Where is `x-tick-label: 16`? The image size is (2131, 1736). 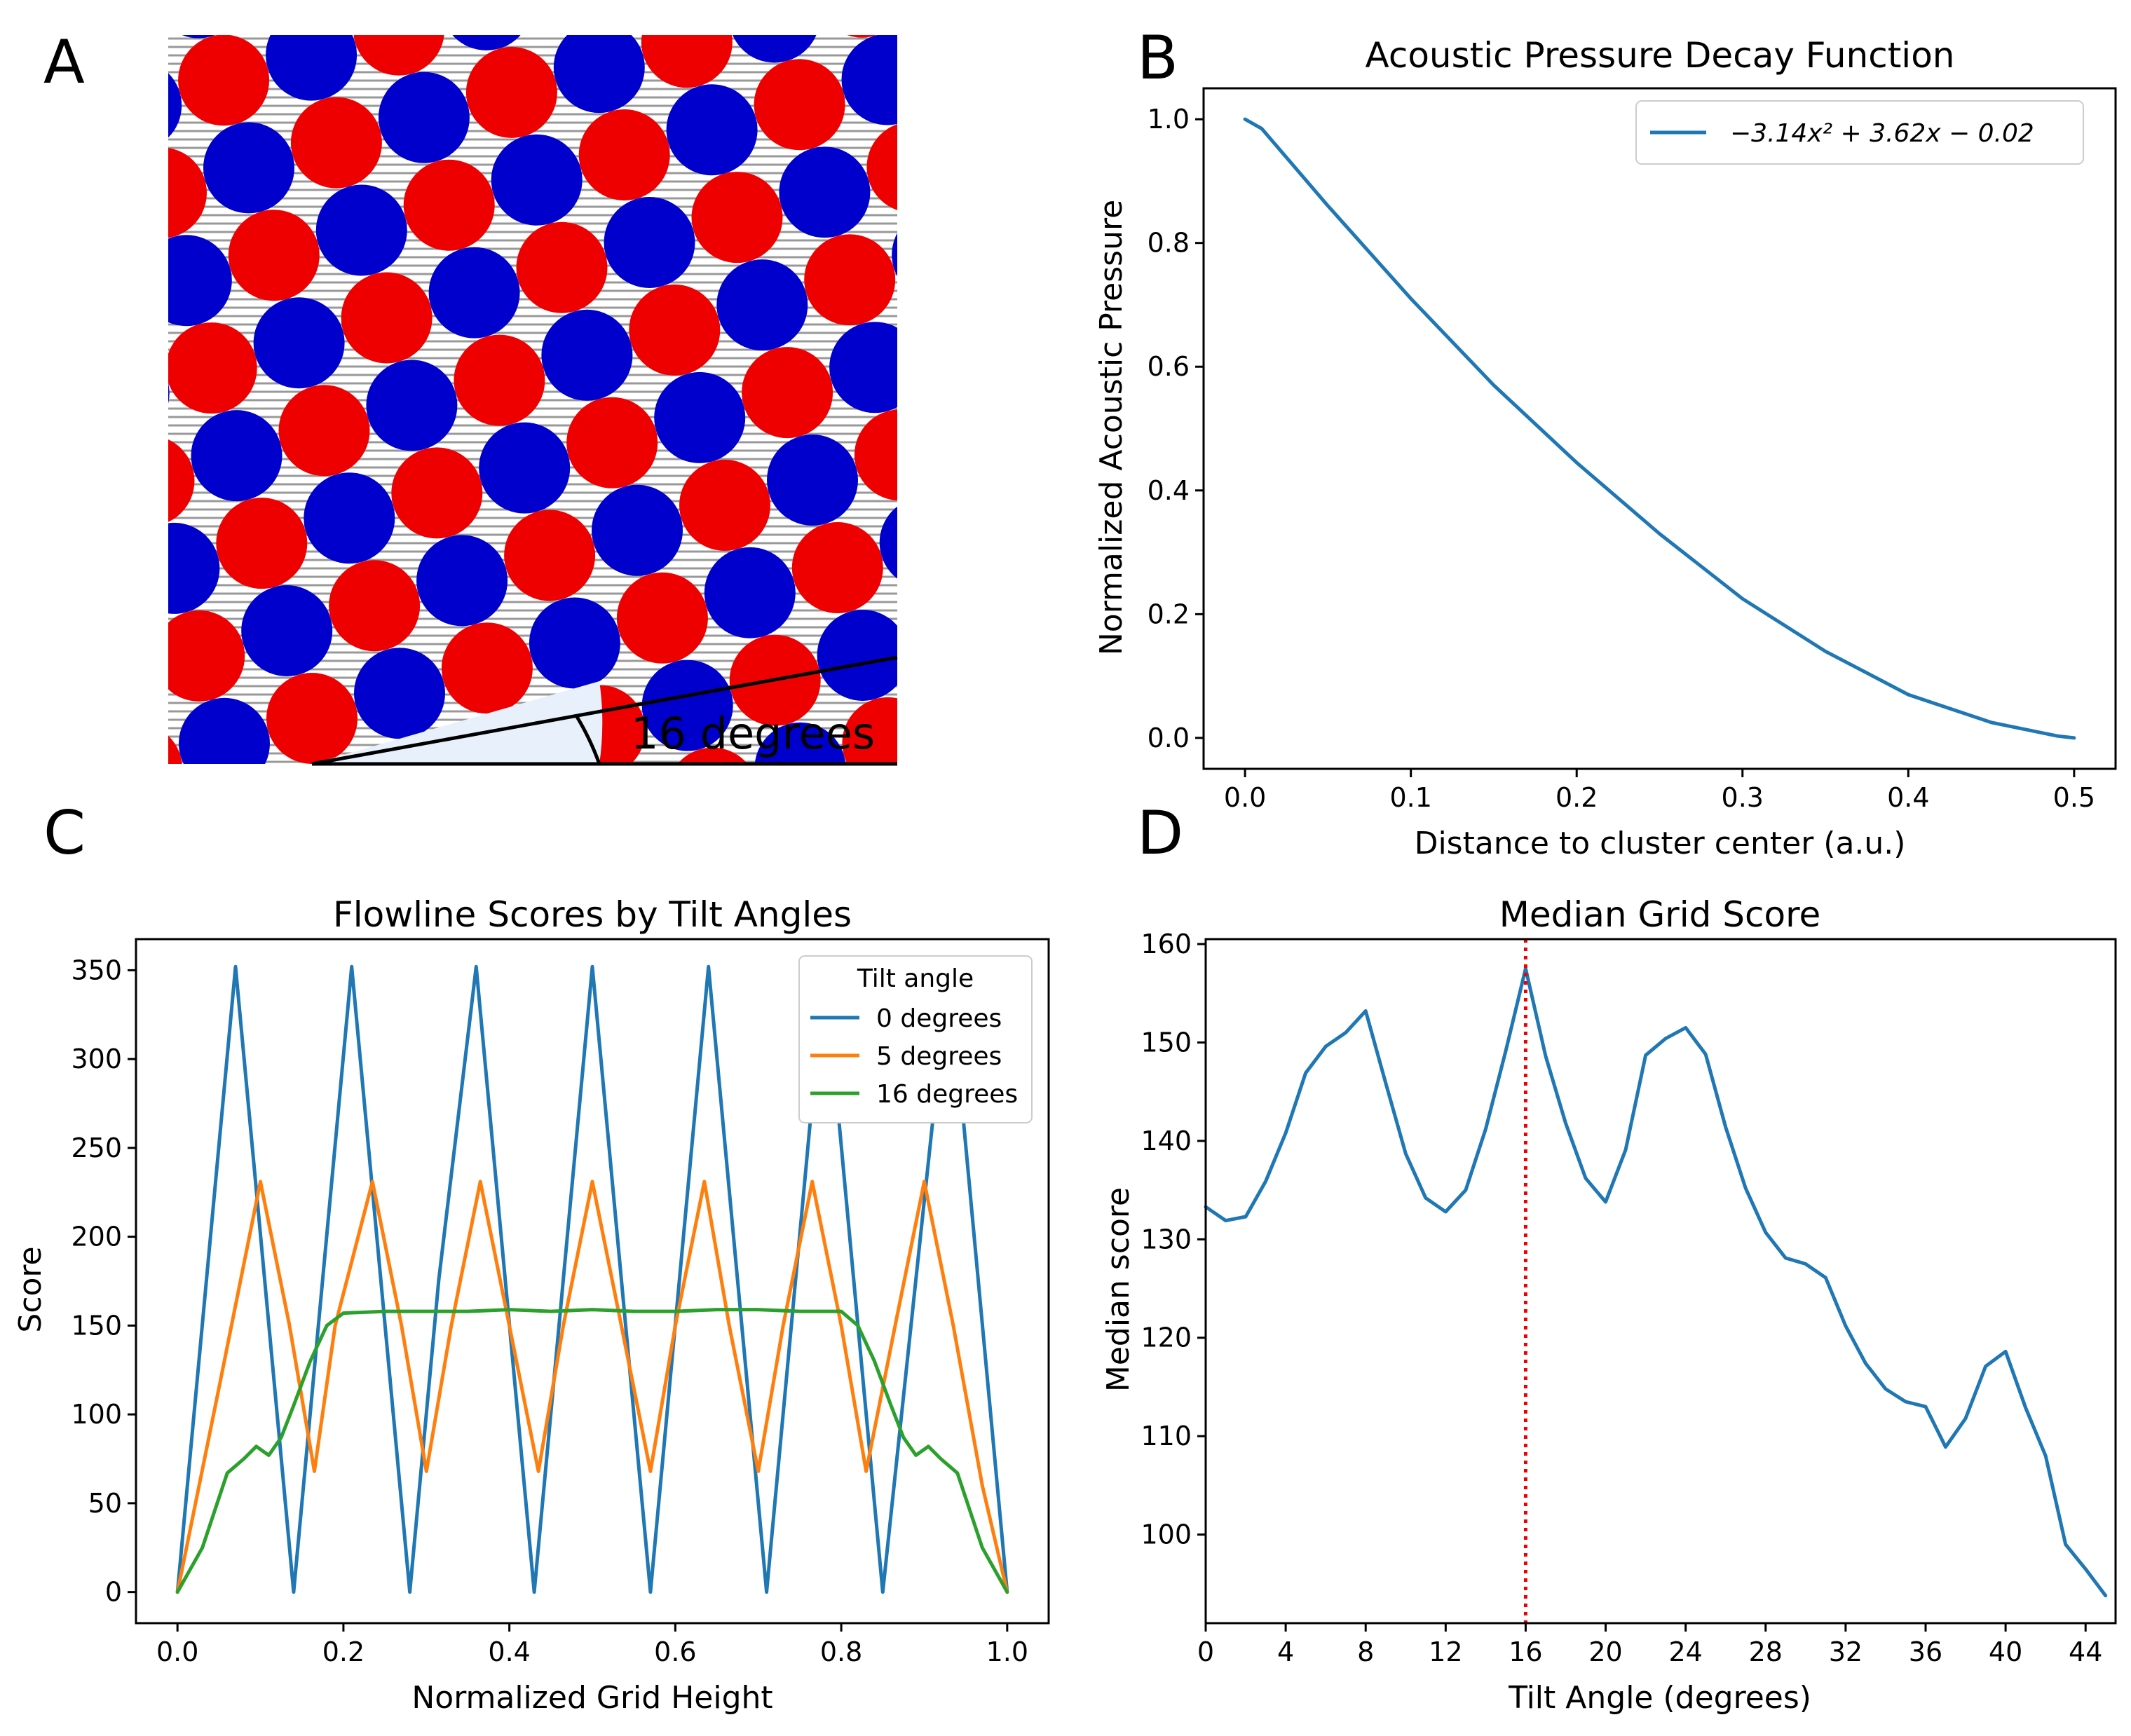 x-tick-label: 16 is located at coordinates (1525, 1651).